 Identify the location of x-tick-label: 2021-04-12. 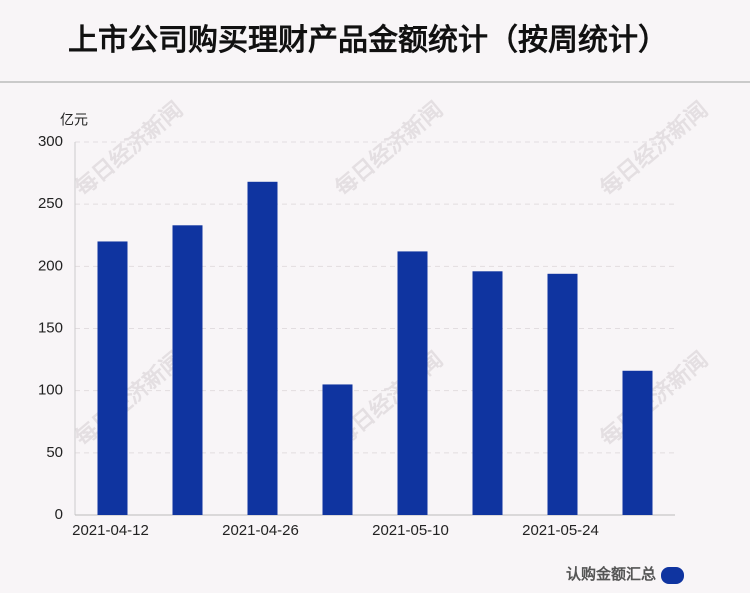
(110, 530).